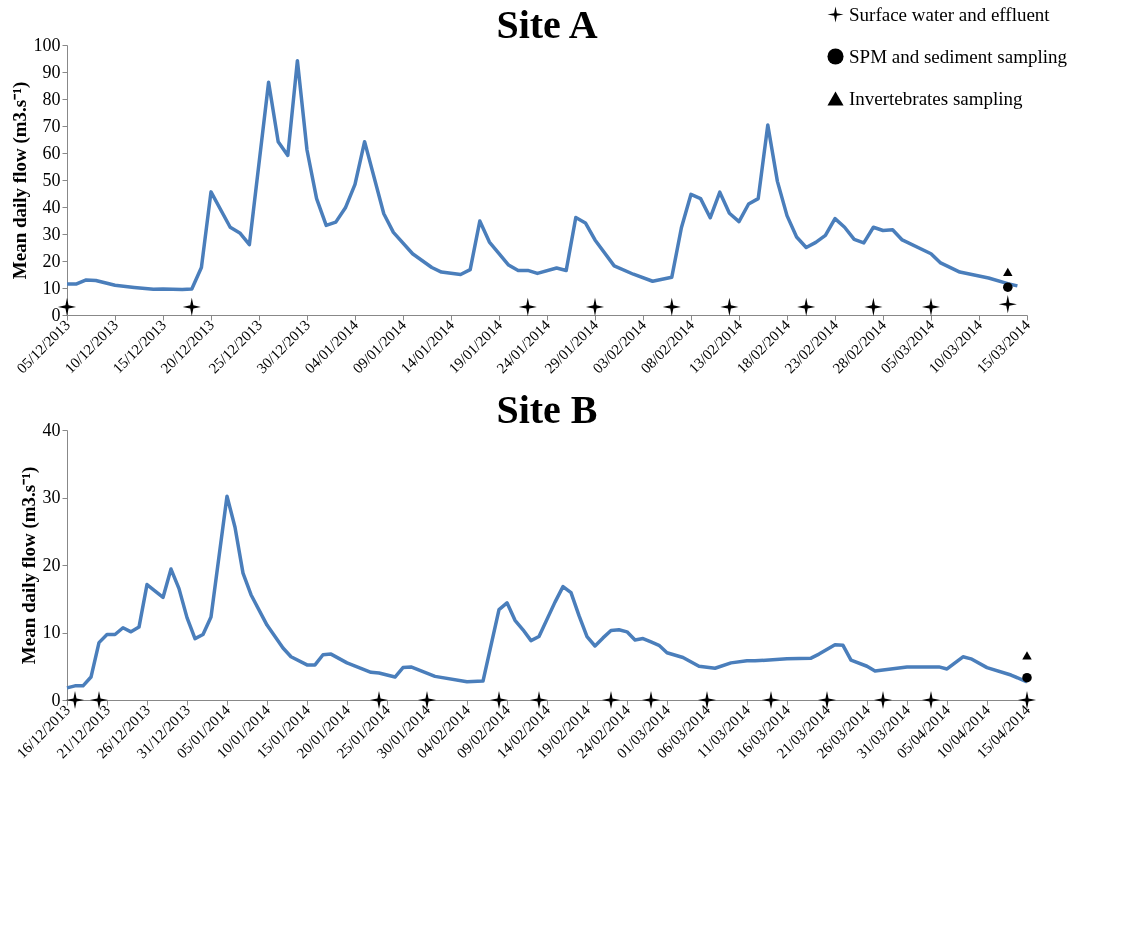 This screenshot has width=1134, height=933. What do you see at coordinates (47, 44) in the screenshot?
I see `y-tick-label: 100` at bounding box center [47, 44].